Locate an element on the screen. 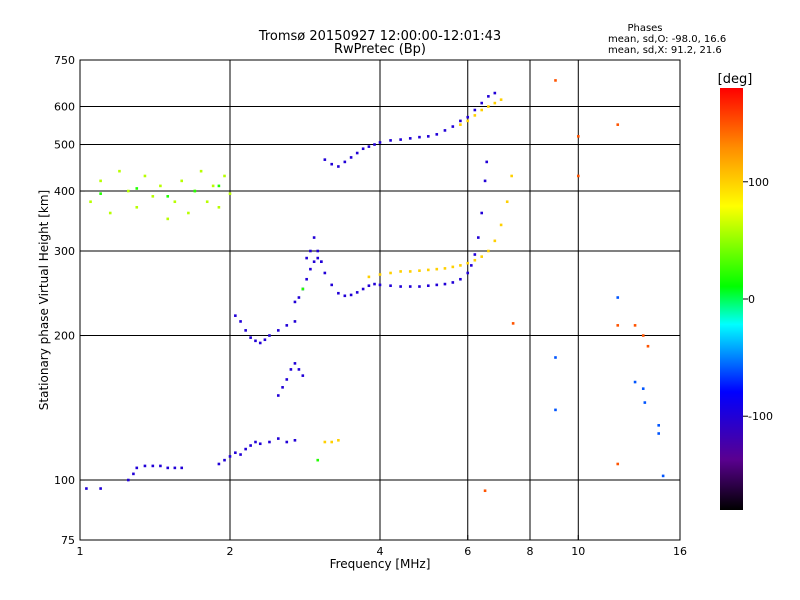  y-tick-label: 75 is located at coordinates (68, 540).